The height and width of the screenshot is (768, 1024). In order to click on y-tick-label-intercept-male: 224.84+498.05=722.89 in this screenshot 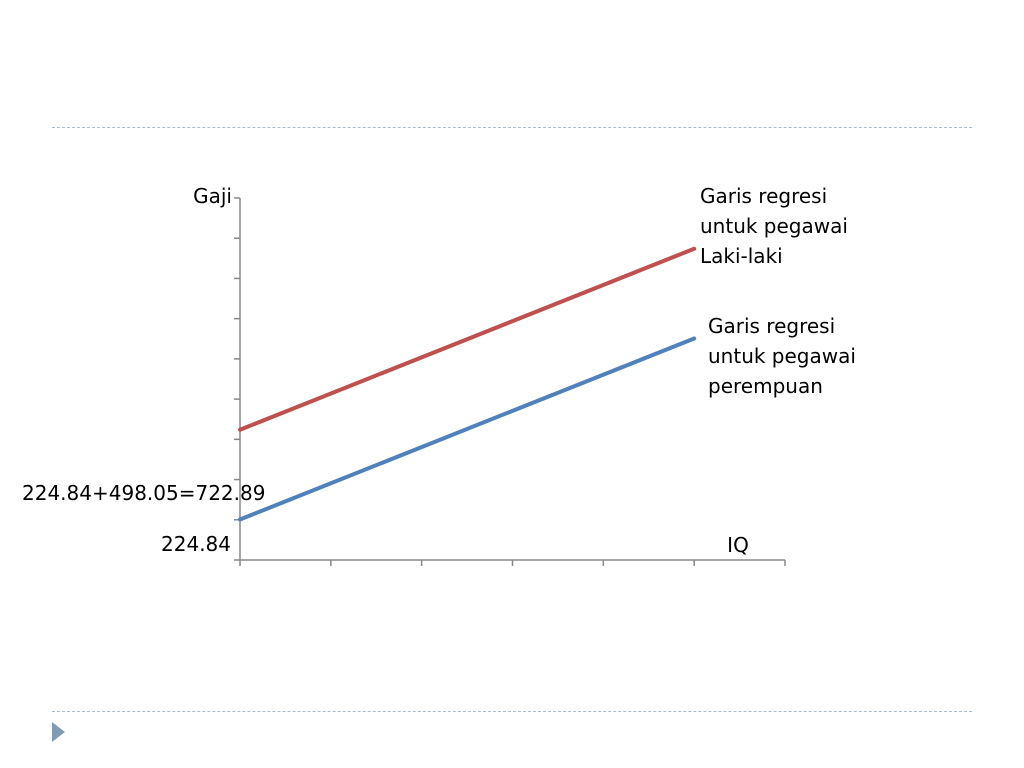, I will do `click(143, 493)`.